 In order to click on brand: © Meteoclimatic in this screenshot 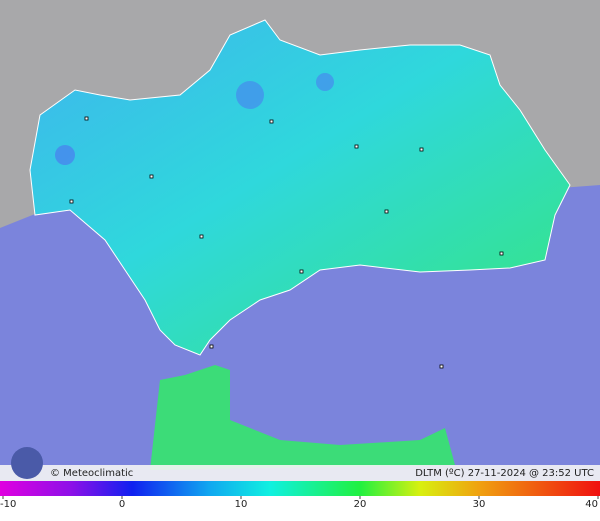, I will do `click(91, 473)`.